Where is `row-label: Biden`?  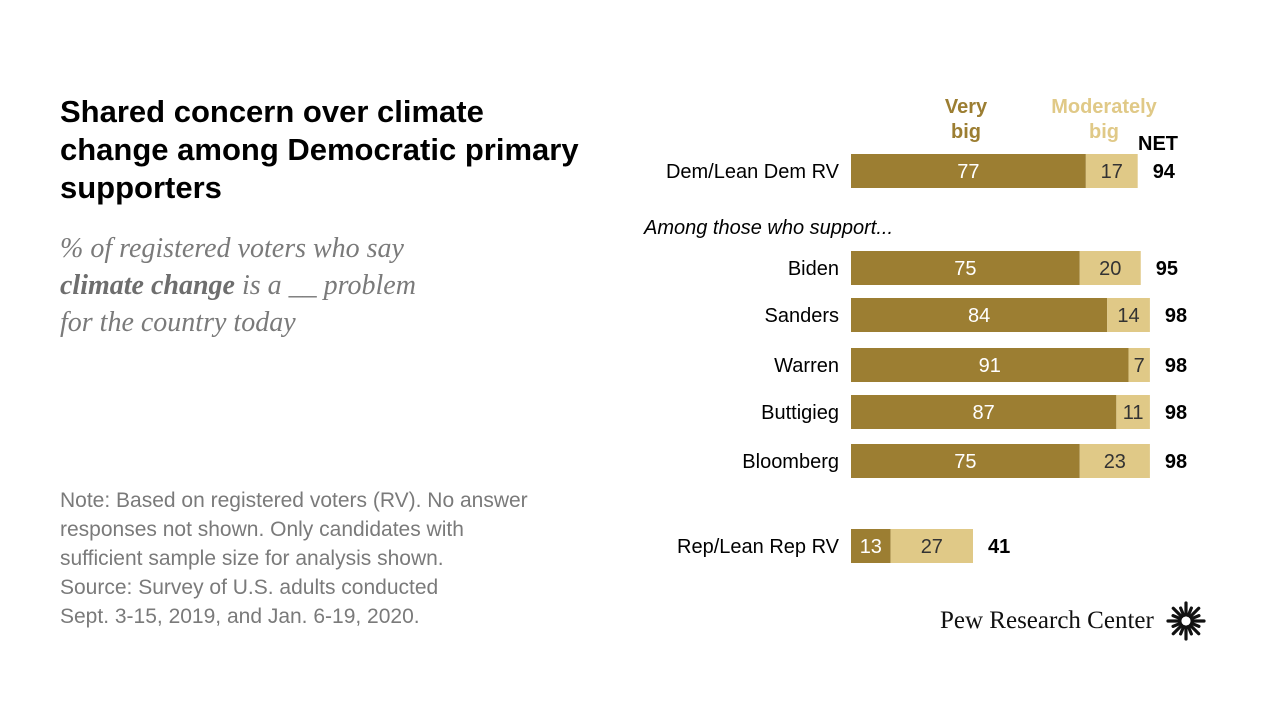 row-label: Biden is located at coordinates (813, 269).